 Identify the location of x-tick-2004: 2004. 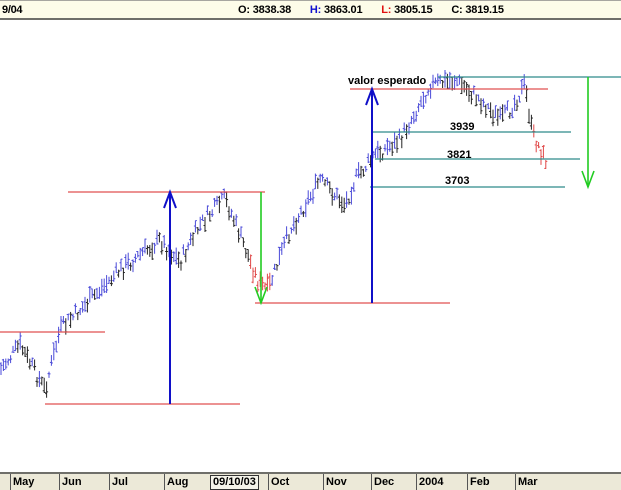
(429, 482).